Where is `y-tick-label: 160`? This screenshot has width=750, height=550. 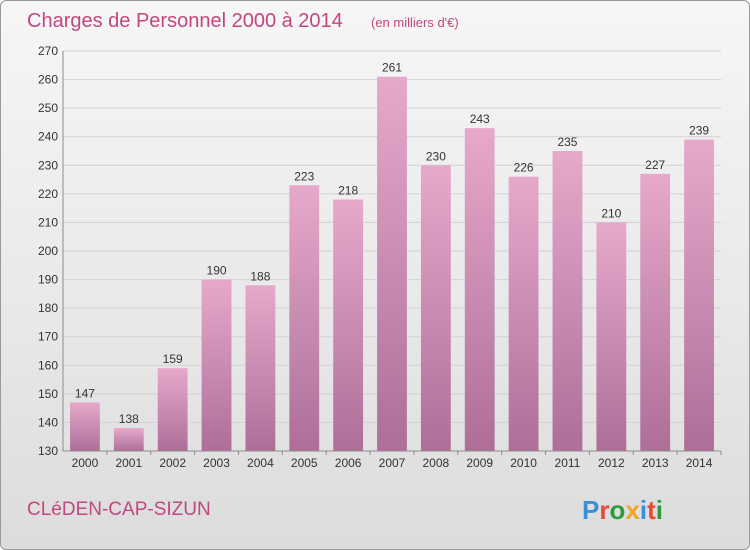
y-tick-label: 160 is located at coordinates (48, 365).